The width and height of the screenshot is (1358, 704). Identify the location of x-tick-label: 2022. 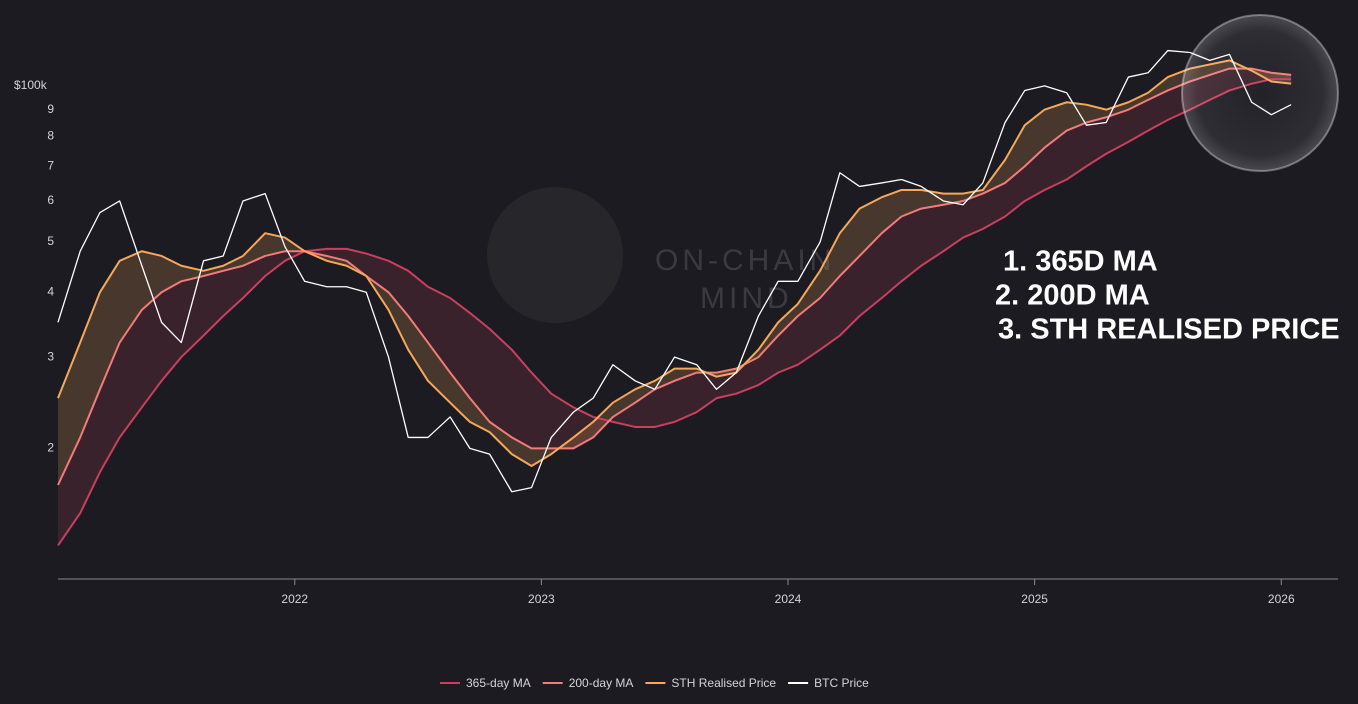
(294, 599).